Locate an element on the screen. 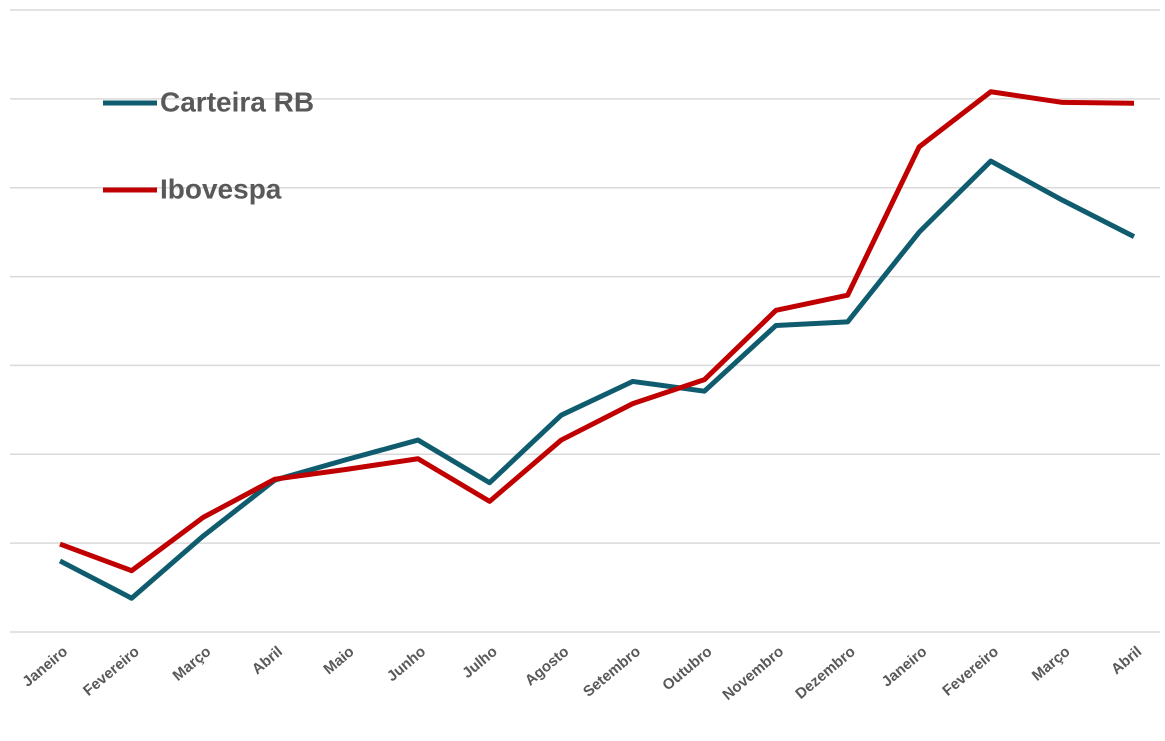  x-tick-label: Outubro is located at coordinates (687, 668).